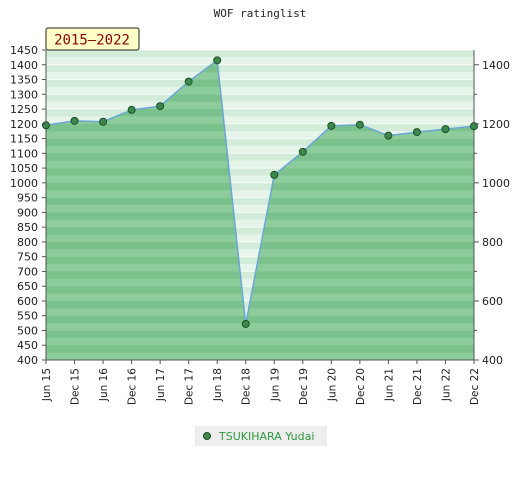  I want to click on period-badge-text: 2015–2022, so click(92, 41).